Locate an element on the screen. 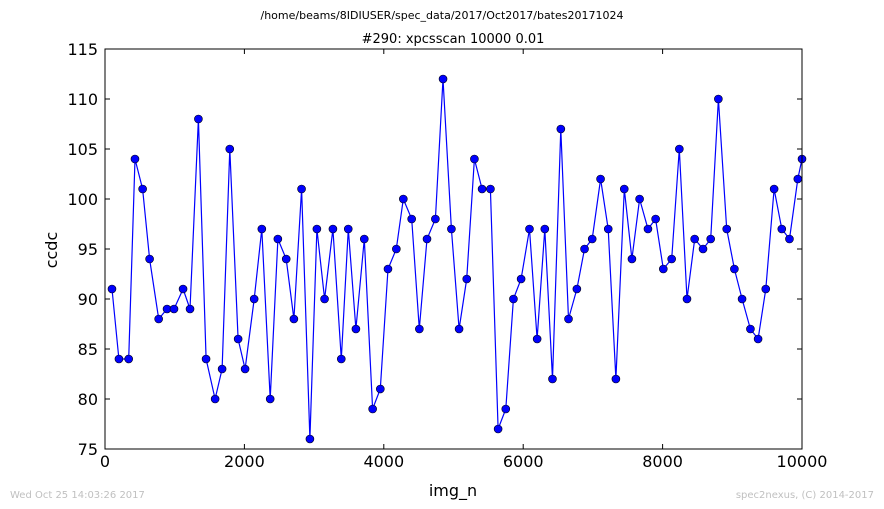 This screenshot has height=509, width=884. y-tick-label: 95 is located at coordinates (88, 249).